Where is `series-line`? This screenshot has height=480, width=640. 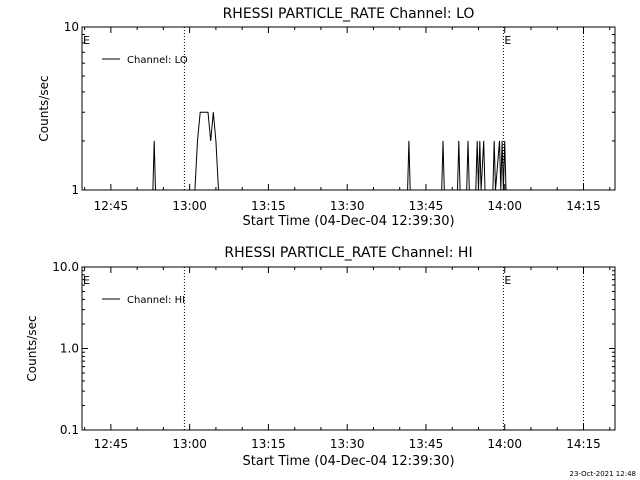
series-line is located at coordinates (295, 151).